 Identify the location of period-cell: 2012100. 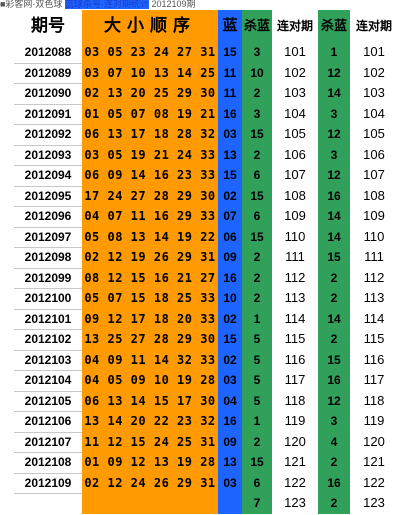
(48, 298).